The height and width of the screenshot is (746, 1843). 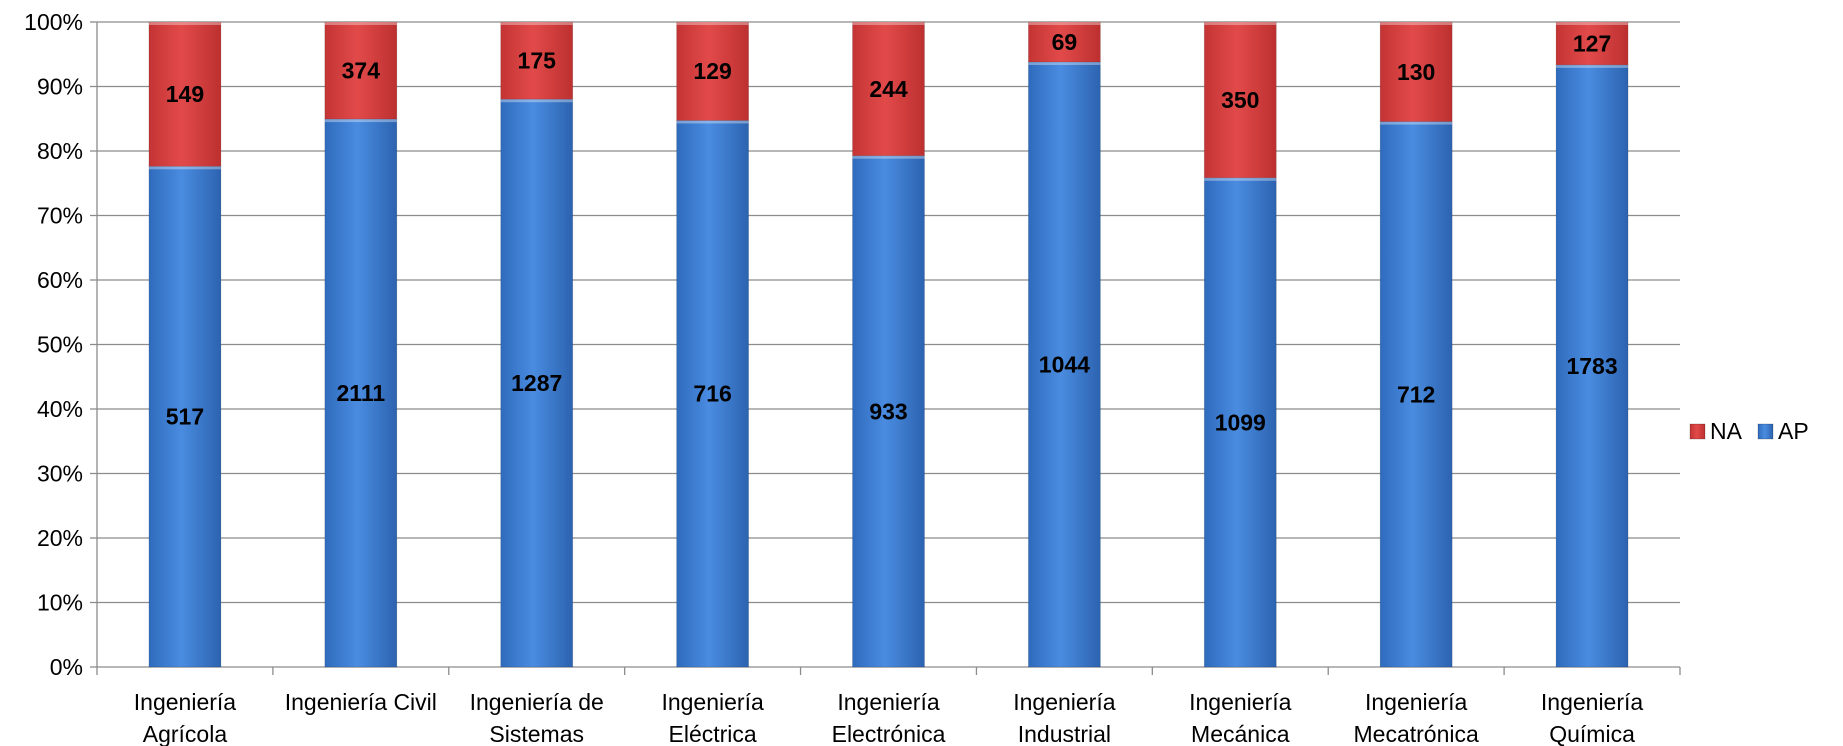 I want to click on y-tick-label: 100%, so click(x=53, y=22).